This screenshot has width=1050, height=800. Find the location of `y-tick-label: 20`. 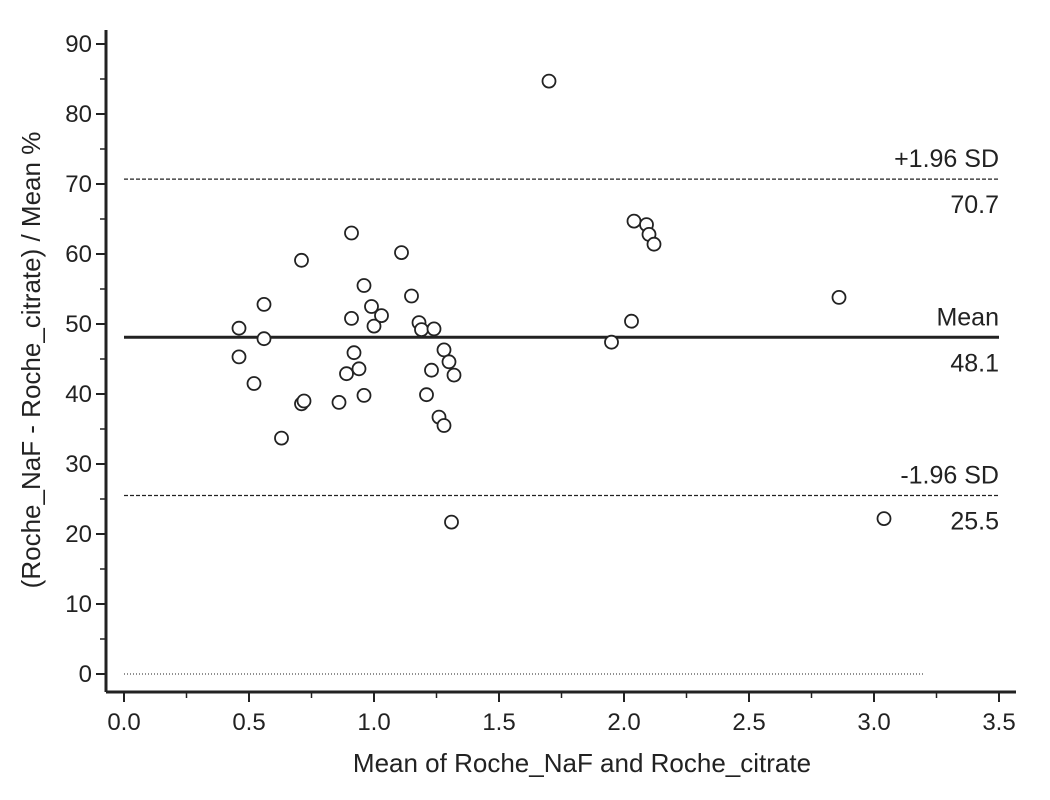

y-tick-label: 20 is located at coordinates (78, 534).